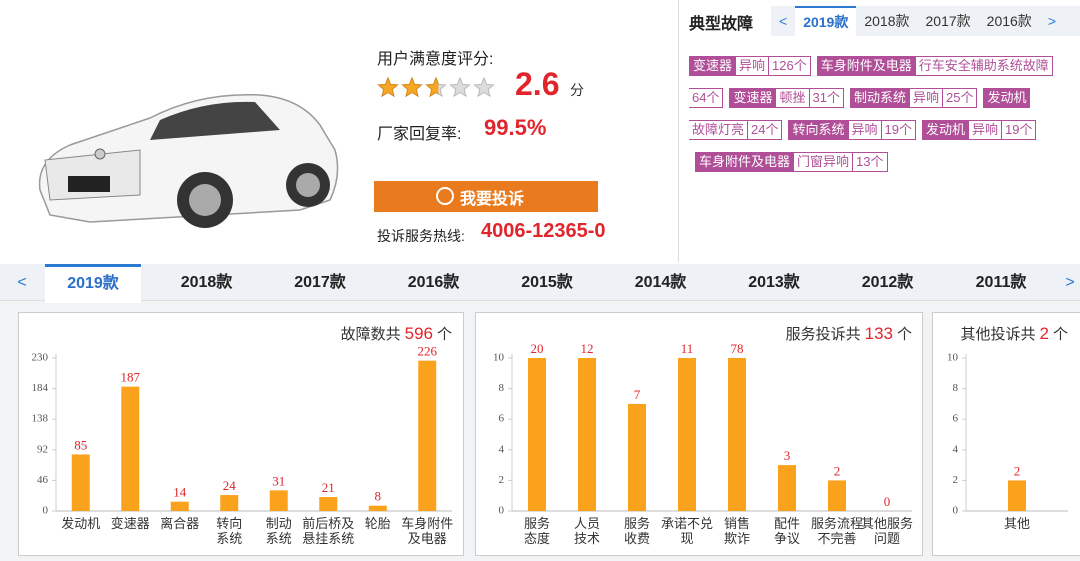 This screenshot has height=561, width=1080. I want to click on year-tab: 2014款, so click(660, 282).